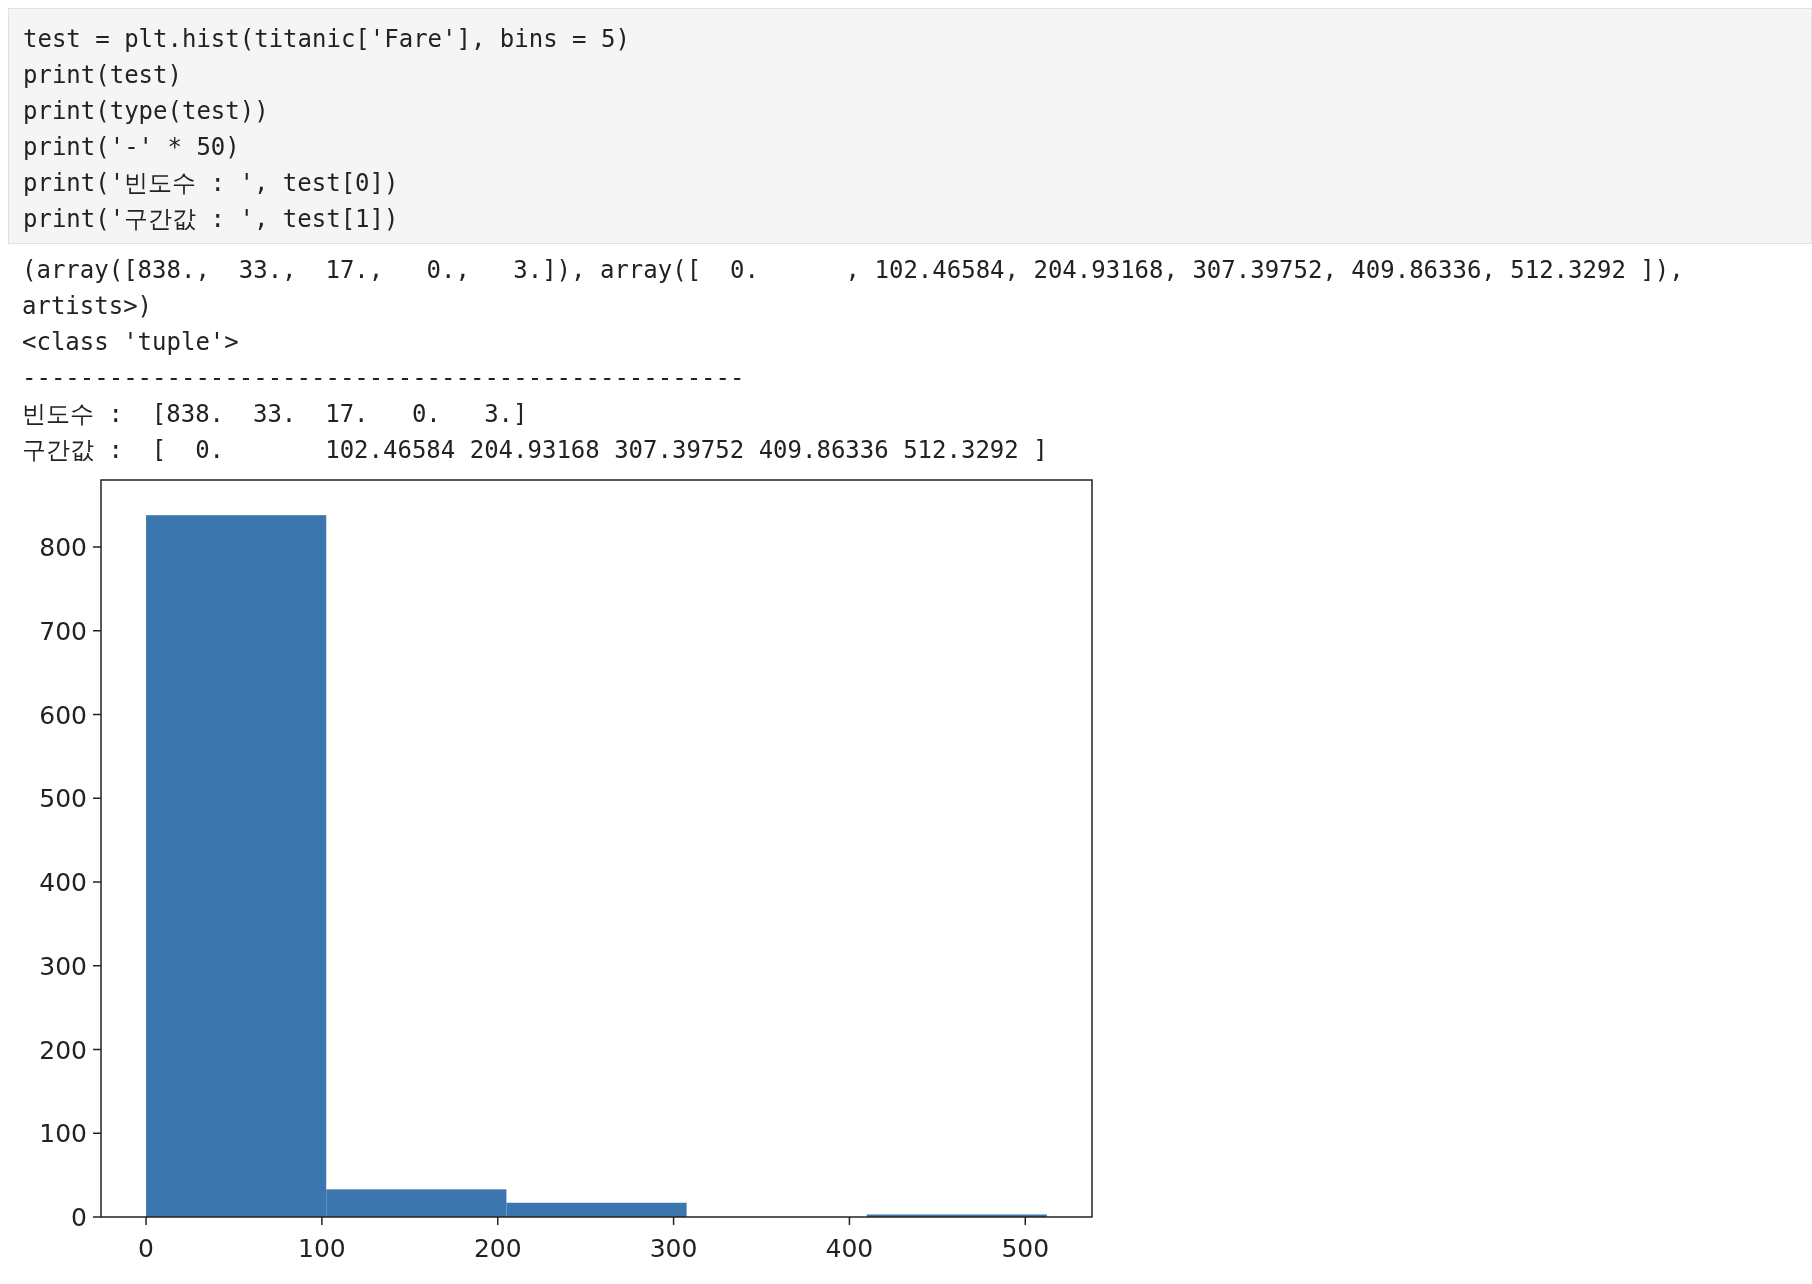  What do you see at coordinates (1025, 1248) in the screenshot?
I see `x-tick-label: 500` at bounding box center [1025, 1248].